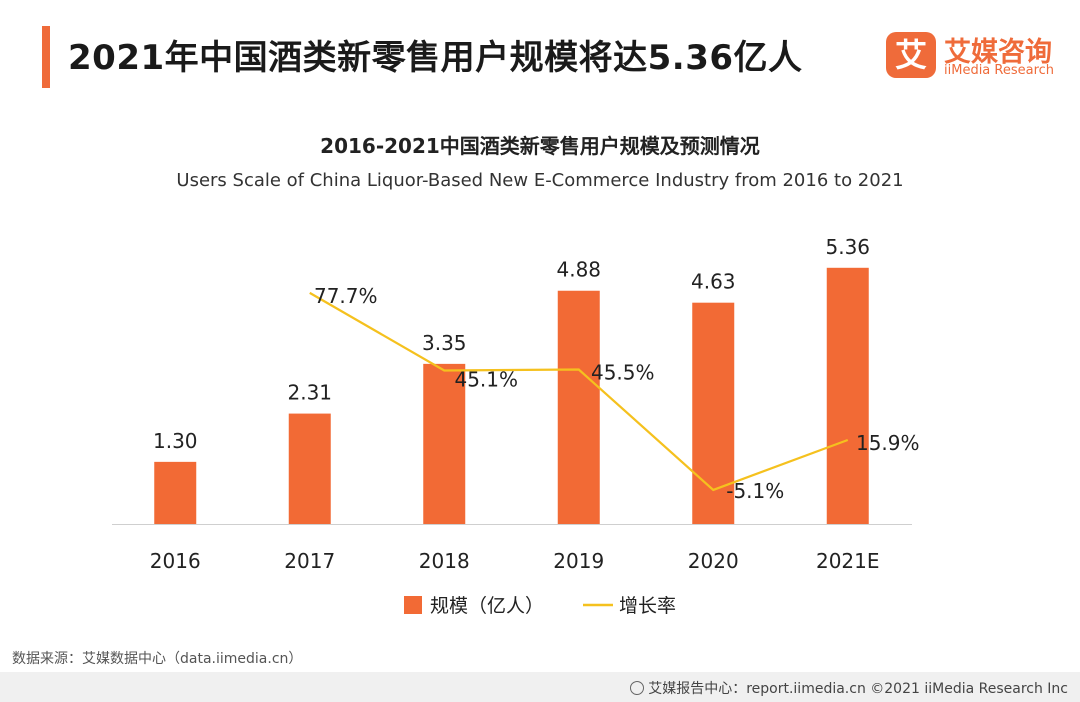 This screenshot has width=1080, height=702. I want to click on x-tick-label-2016: 2016, so click(175, 561).